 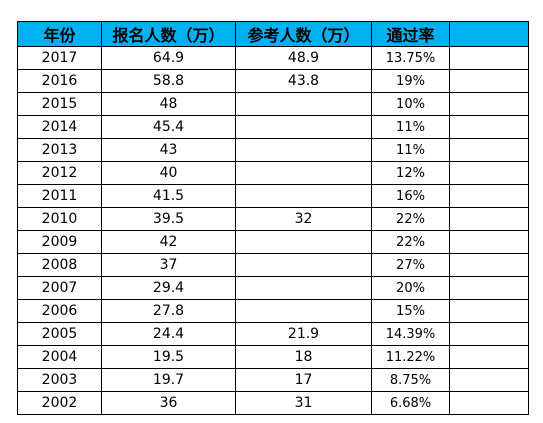 I want to click on cell-registrants: 58.8, so click(x=168, y=81).